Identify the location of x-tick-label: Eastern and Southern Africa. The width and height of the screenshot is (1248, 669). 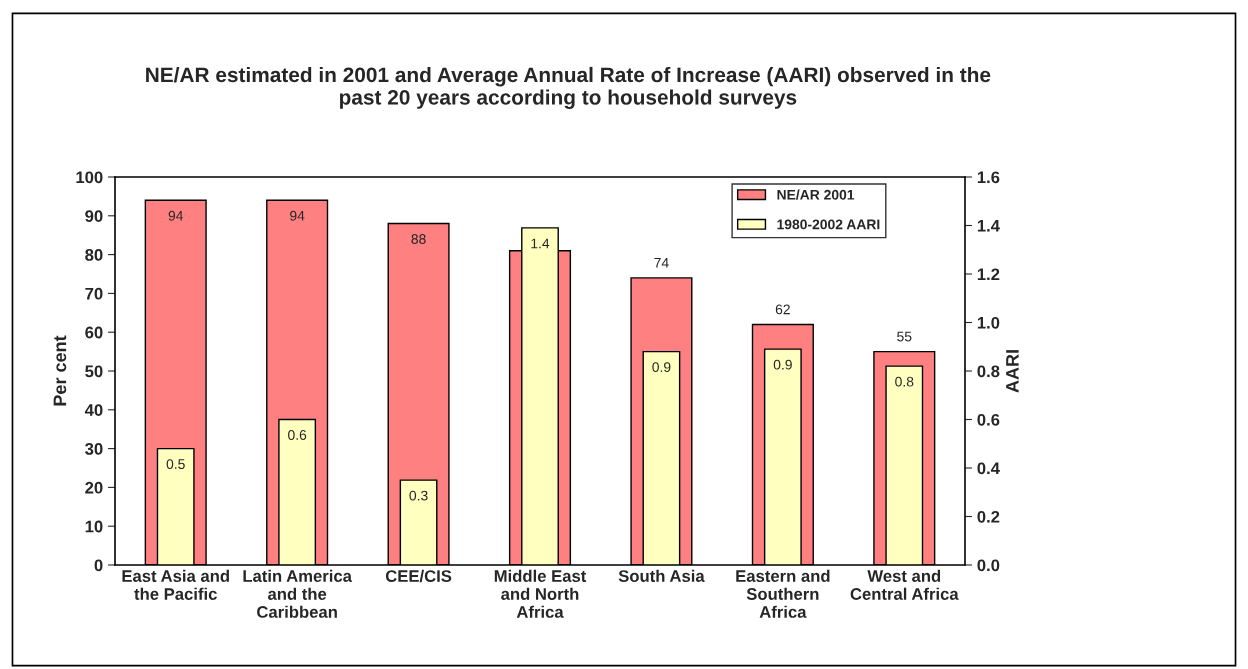
(783, 593).